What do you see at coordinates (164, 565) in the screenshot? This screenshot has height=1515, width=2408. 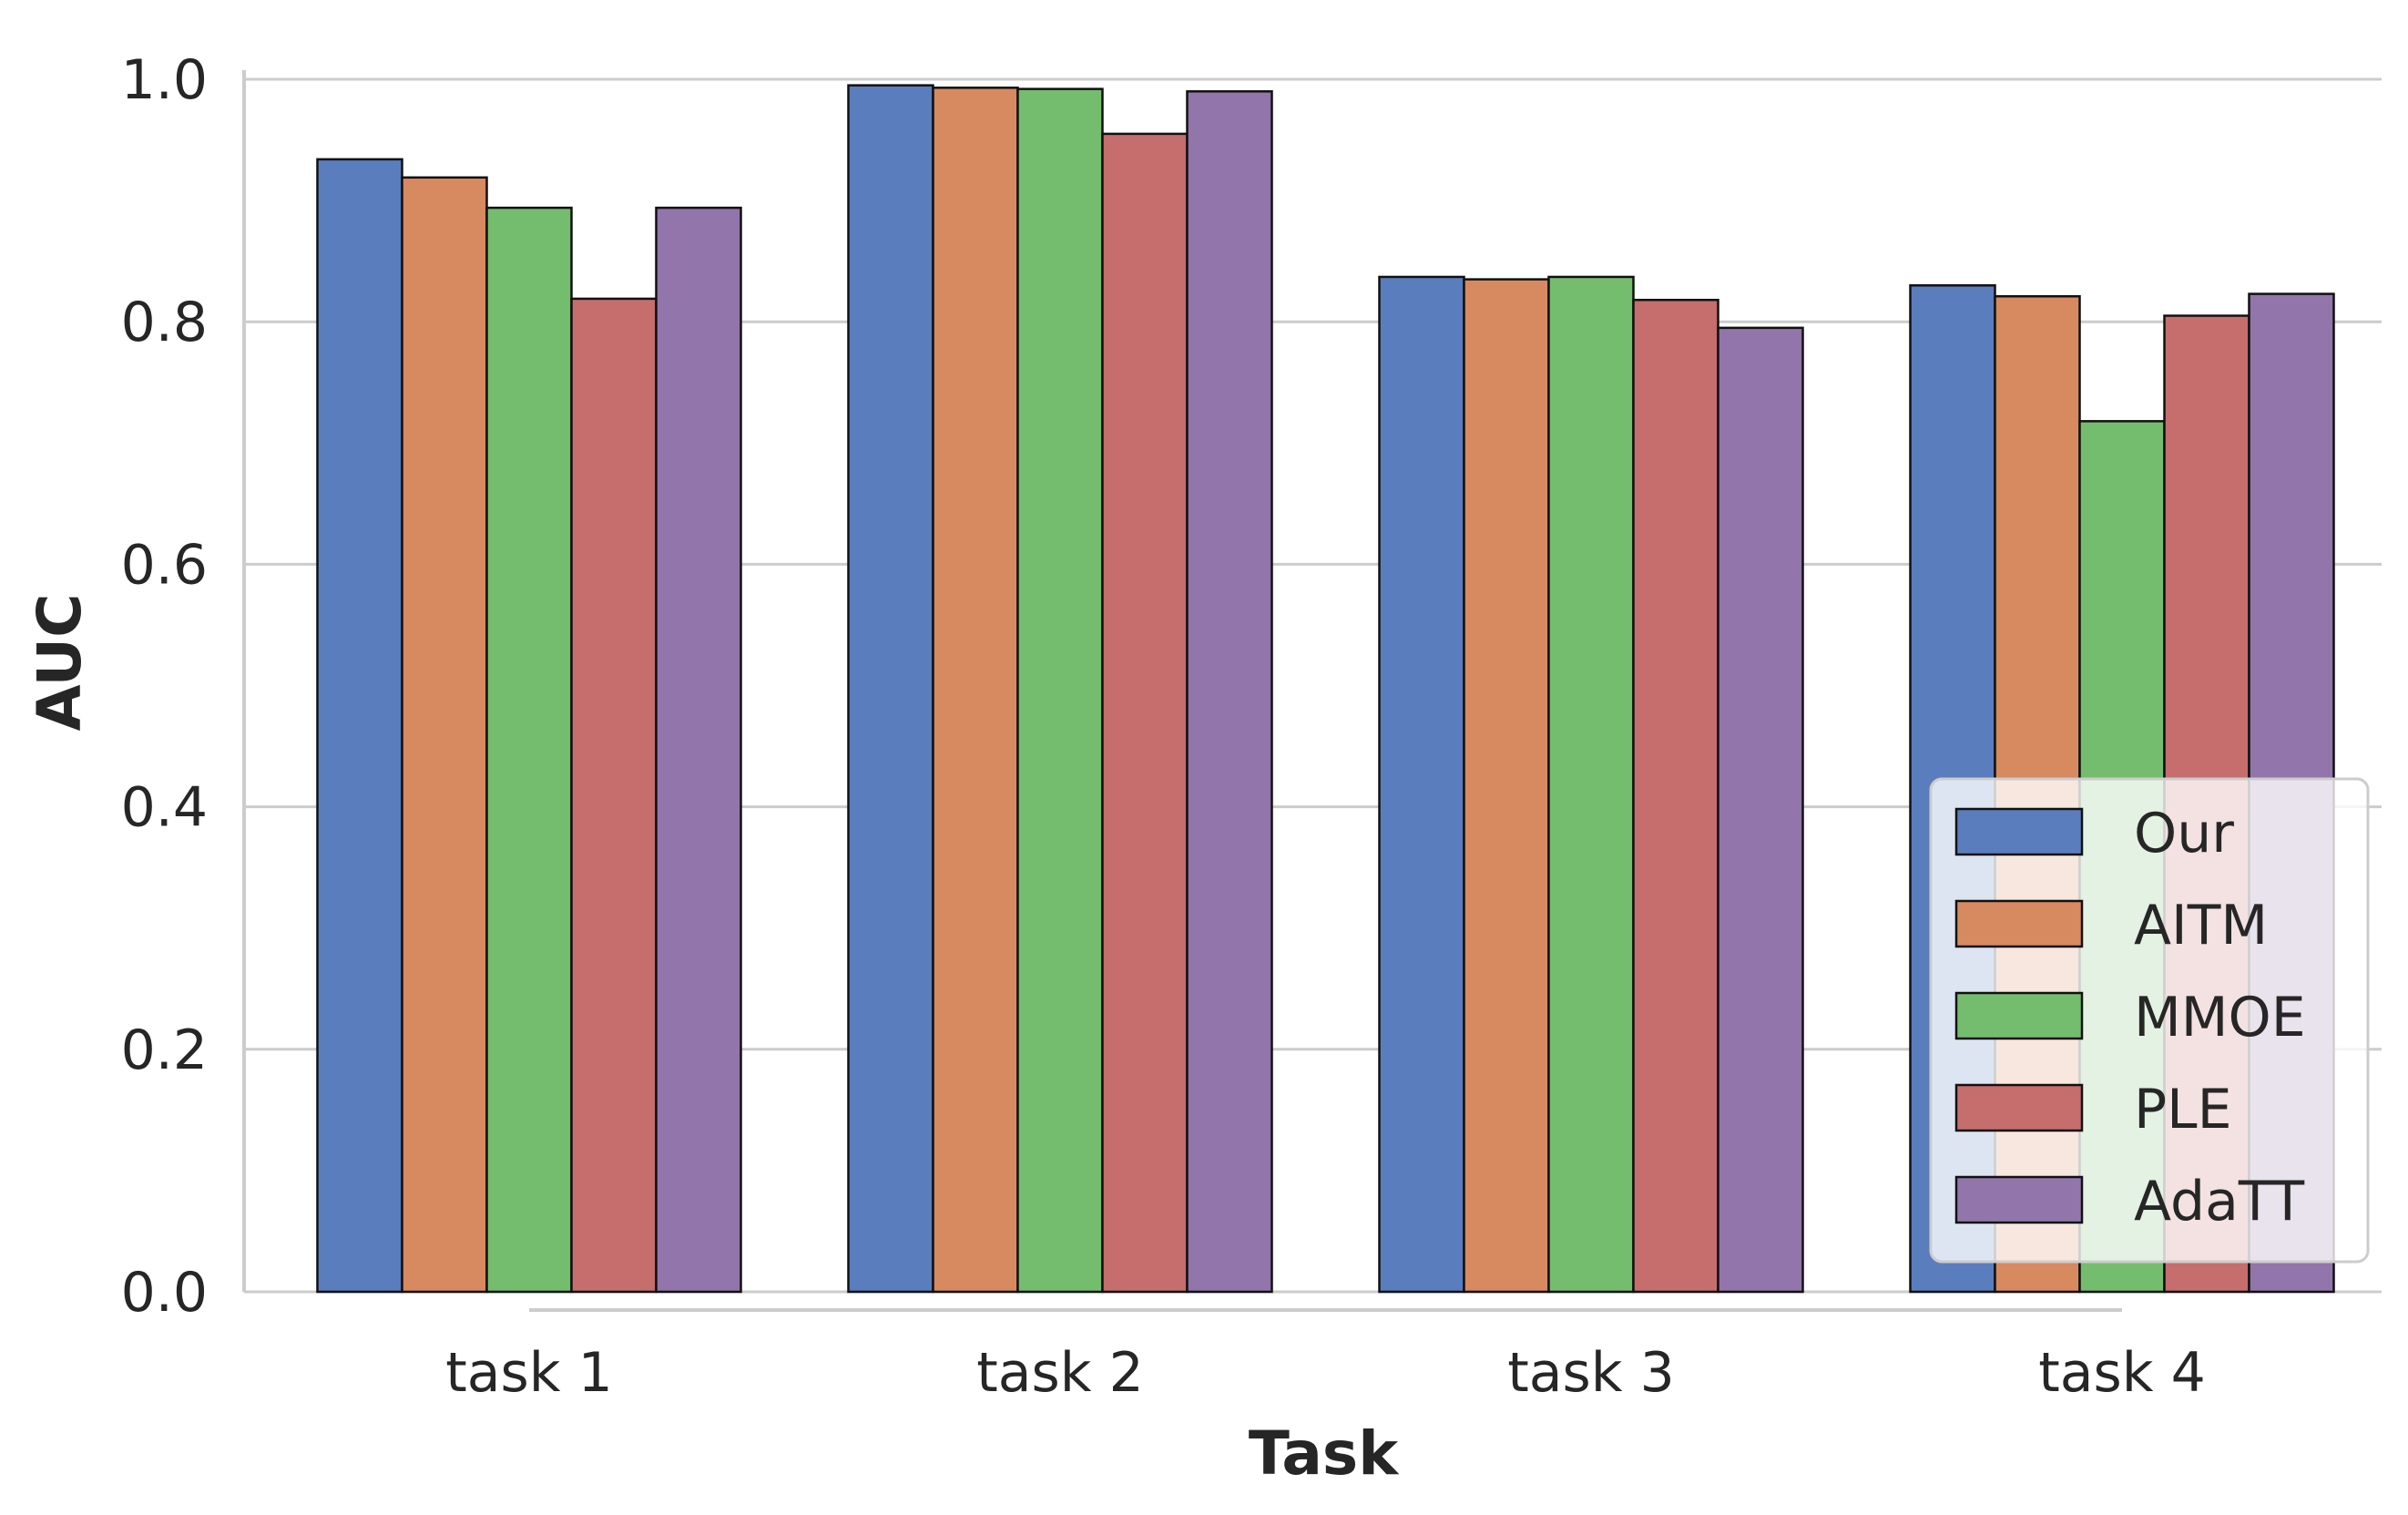 I see `y-tick-label: 0.6` at bounding box center [164, 565].